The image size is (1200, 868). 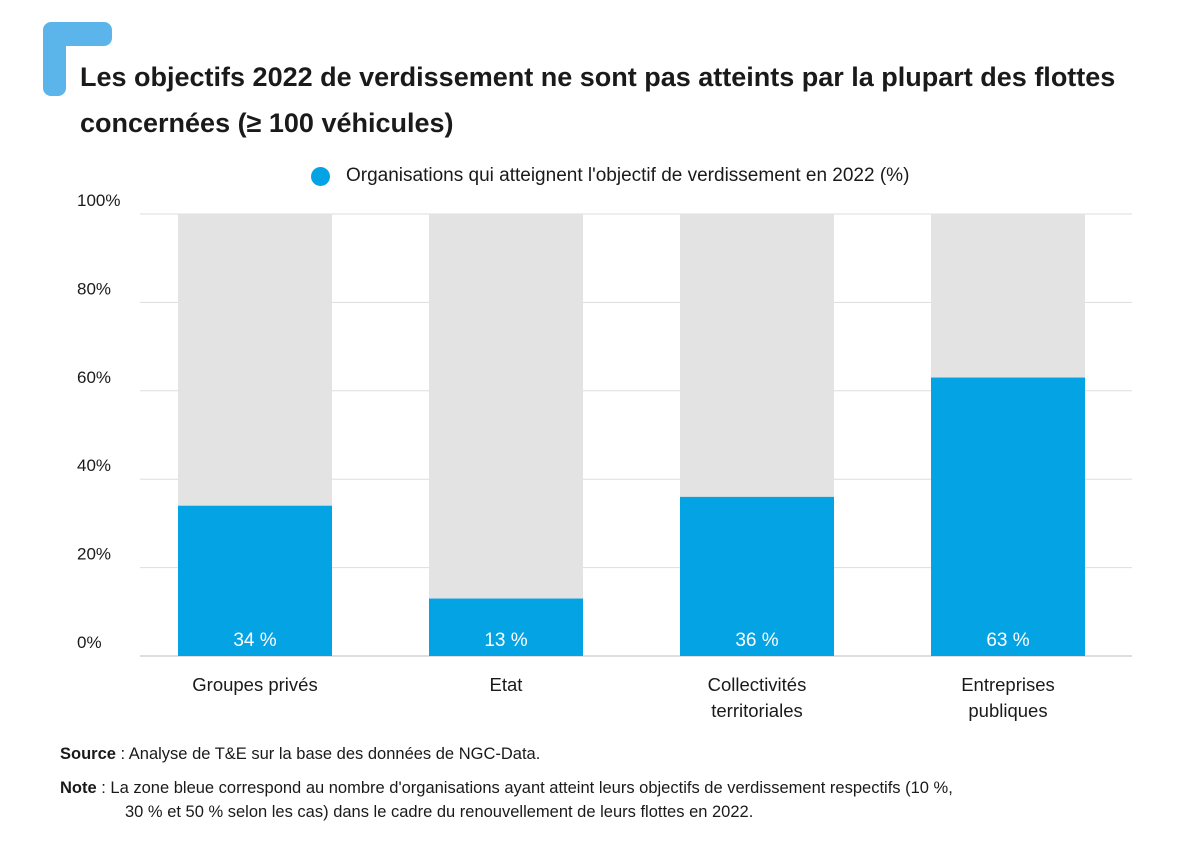 I want to click on data-label: 34 %, so click(x=254, y=640).